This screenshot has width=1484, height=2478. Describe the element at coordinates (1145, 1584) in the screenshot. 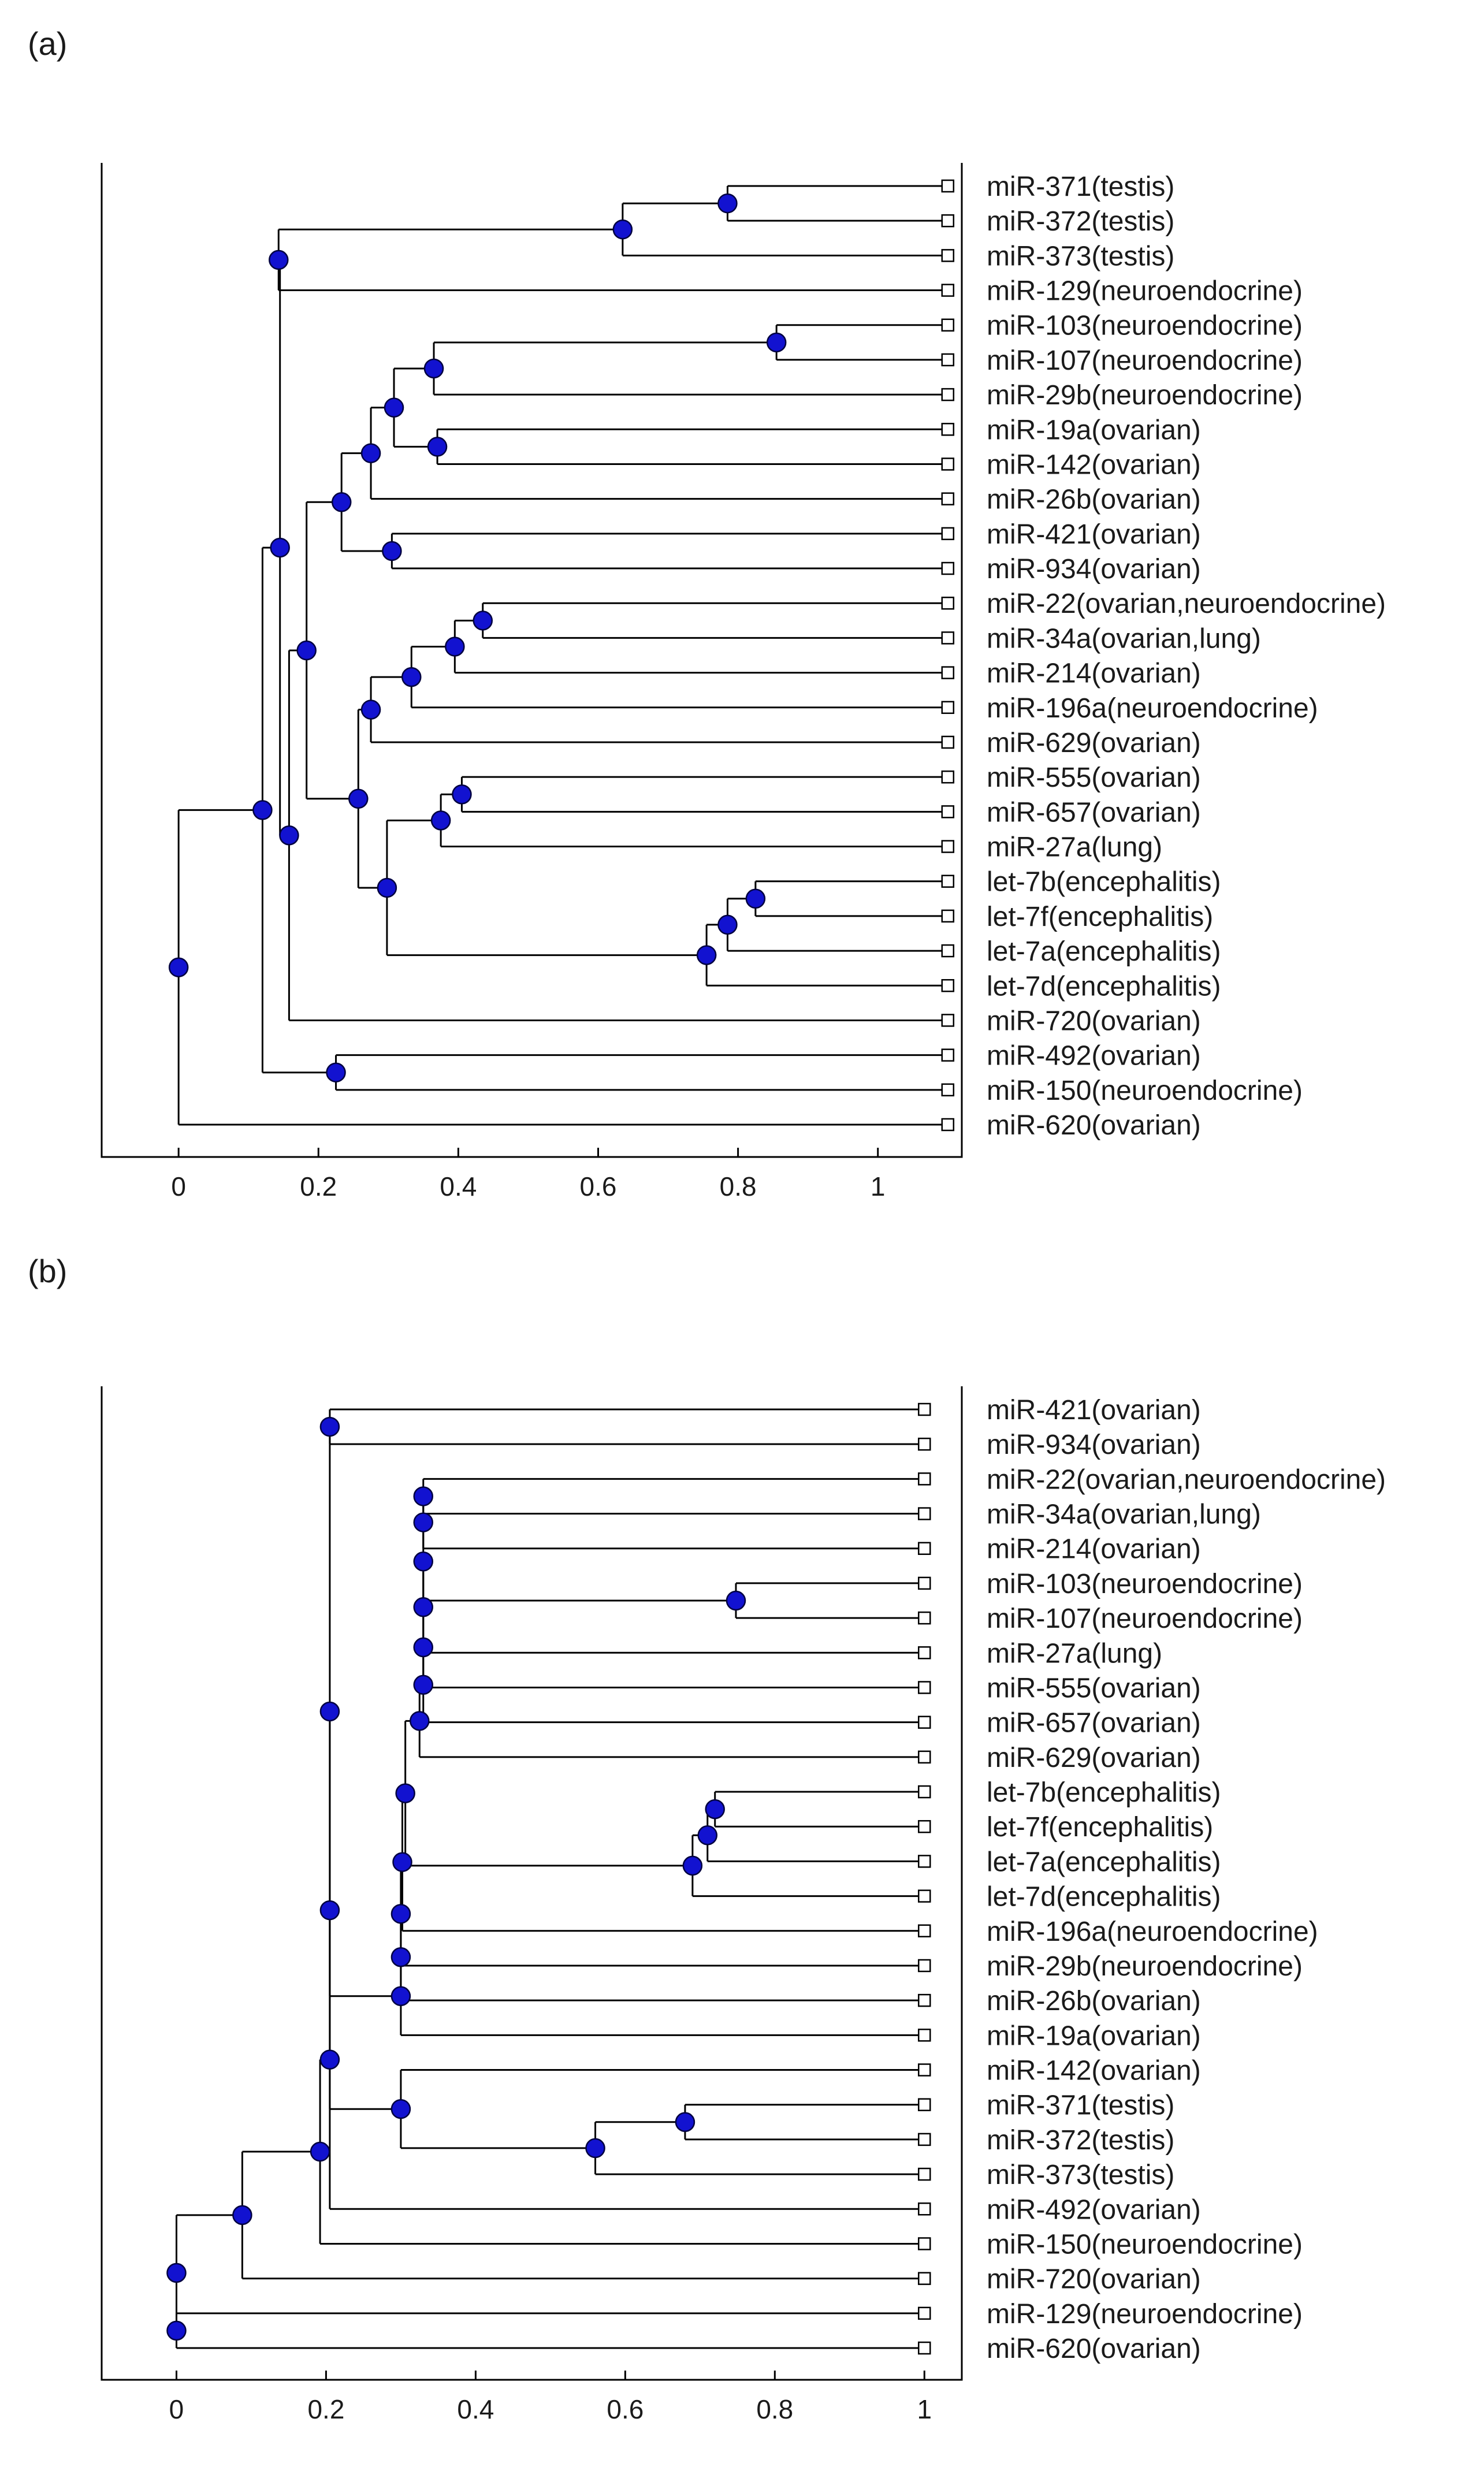

I see `leaf-label: miR-103(neuroendocrine)` at that location.